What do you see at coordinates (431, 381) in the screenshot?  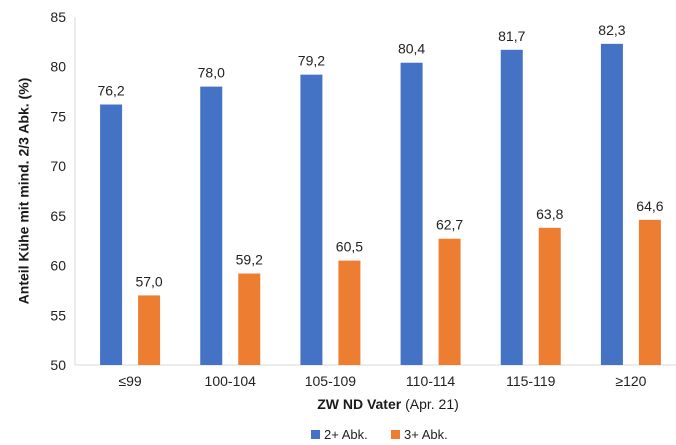 I see `x-tick-label: 110-114` at bounding box center [431, 381].